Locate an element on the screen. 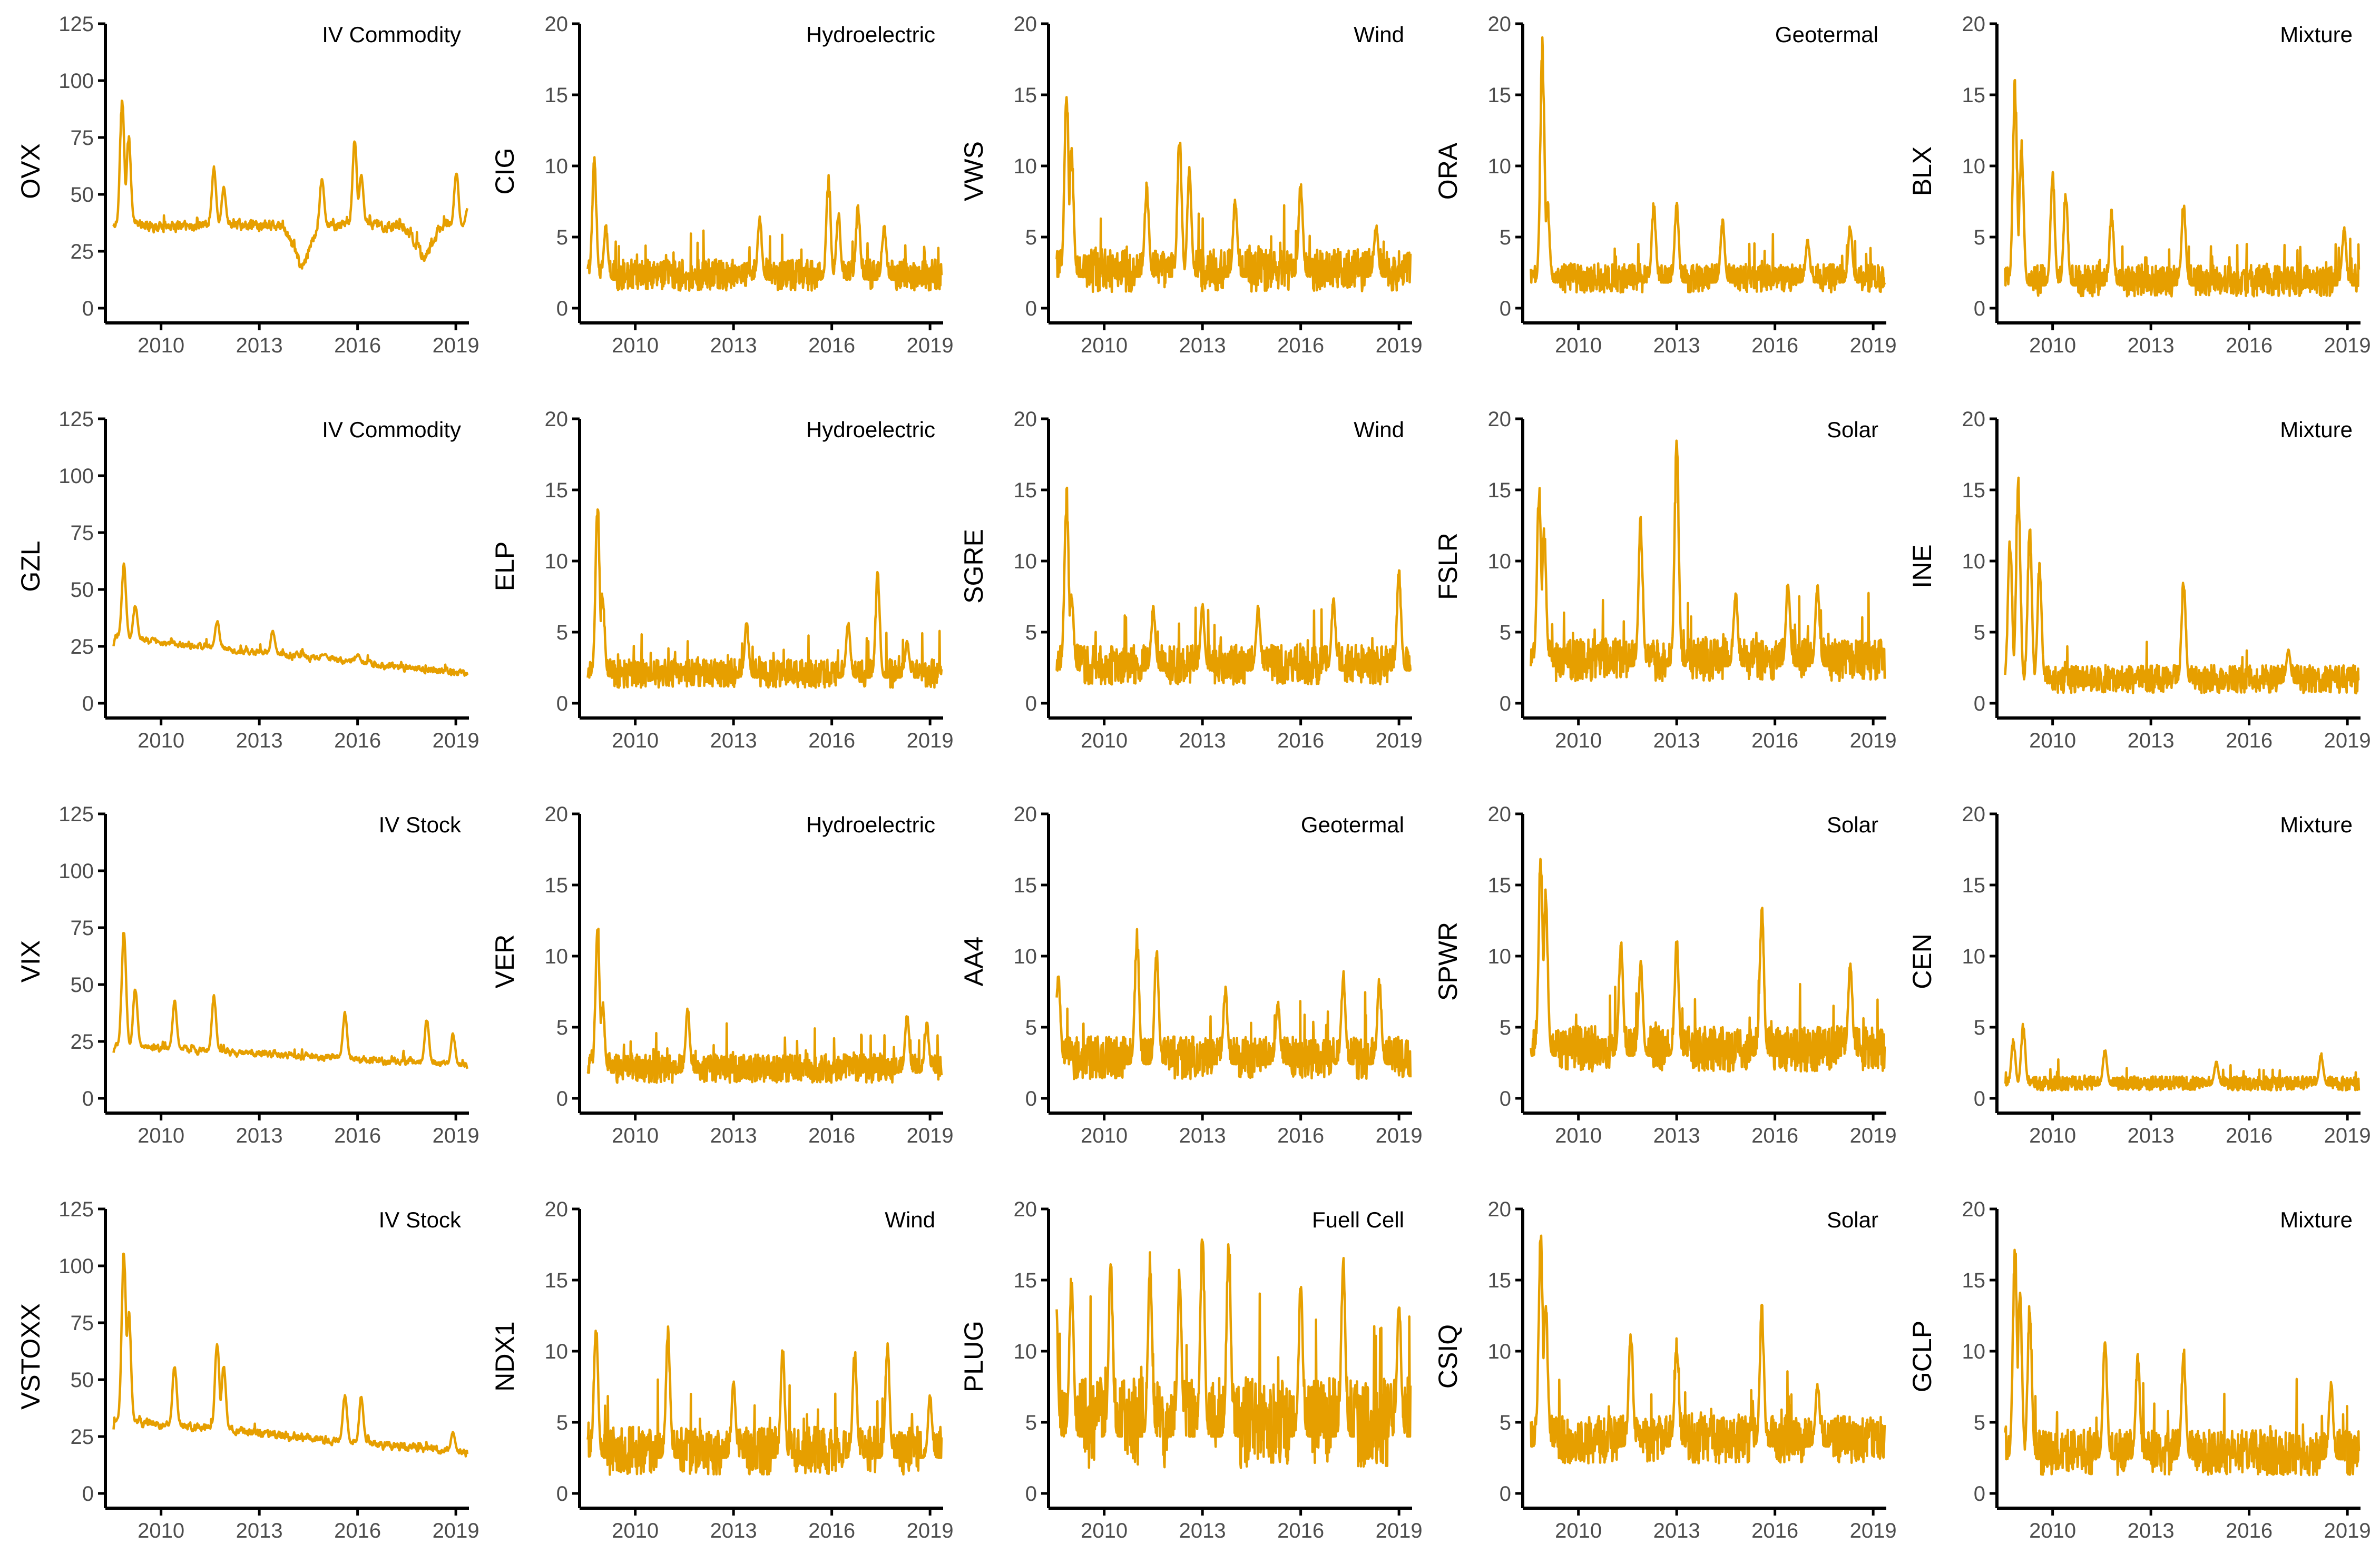 The width and height of the screenshot is (2380, 1554). y-axis-label: NDX1 is located at coordinates (505, 1356).